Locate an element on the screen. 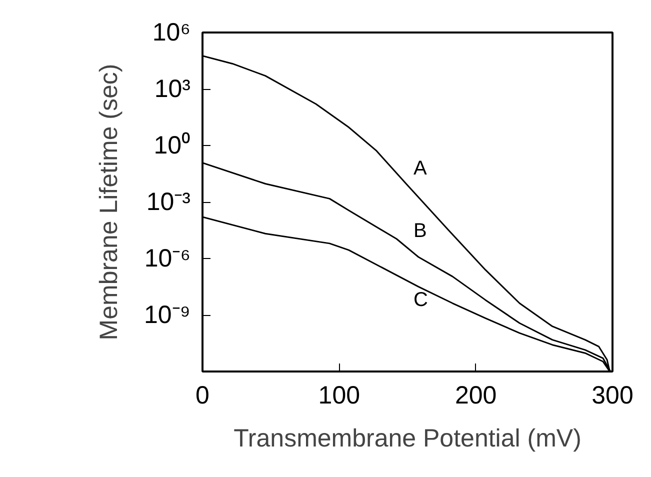 The height and width of the screenshot is (477, 651). x-tick-label: 200 is located at coordinates (475, 396).